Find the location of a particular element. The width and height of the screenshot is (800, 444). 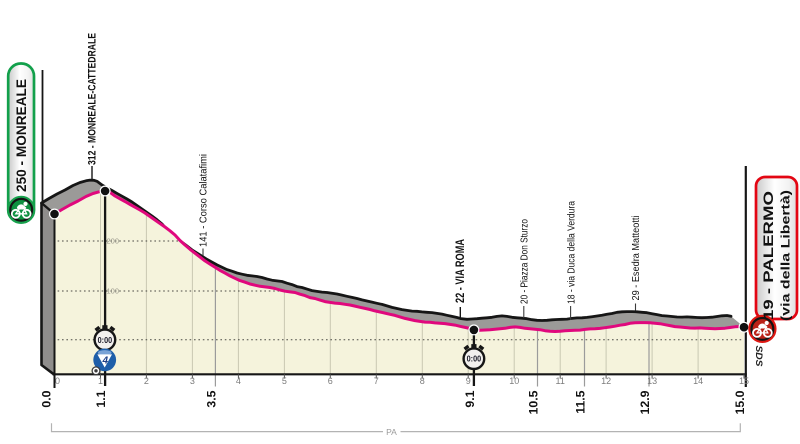

svg-text: SDS is located at coordinates (758, 357).